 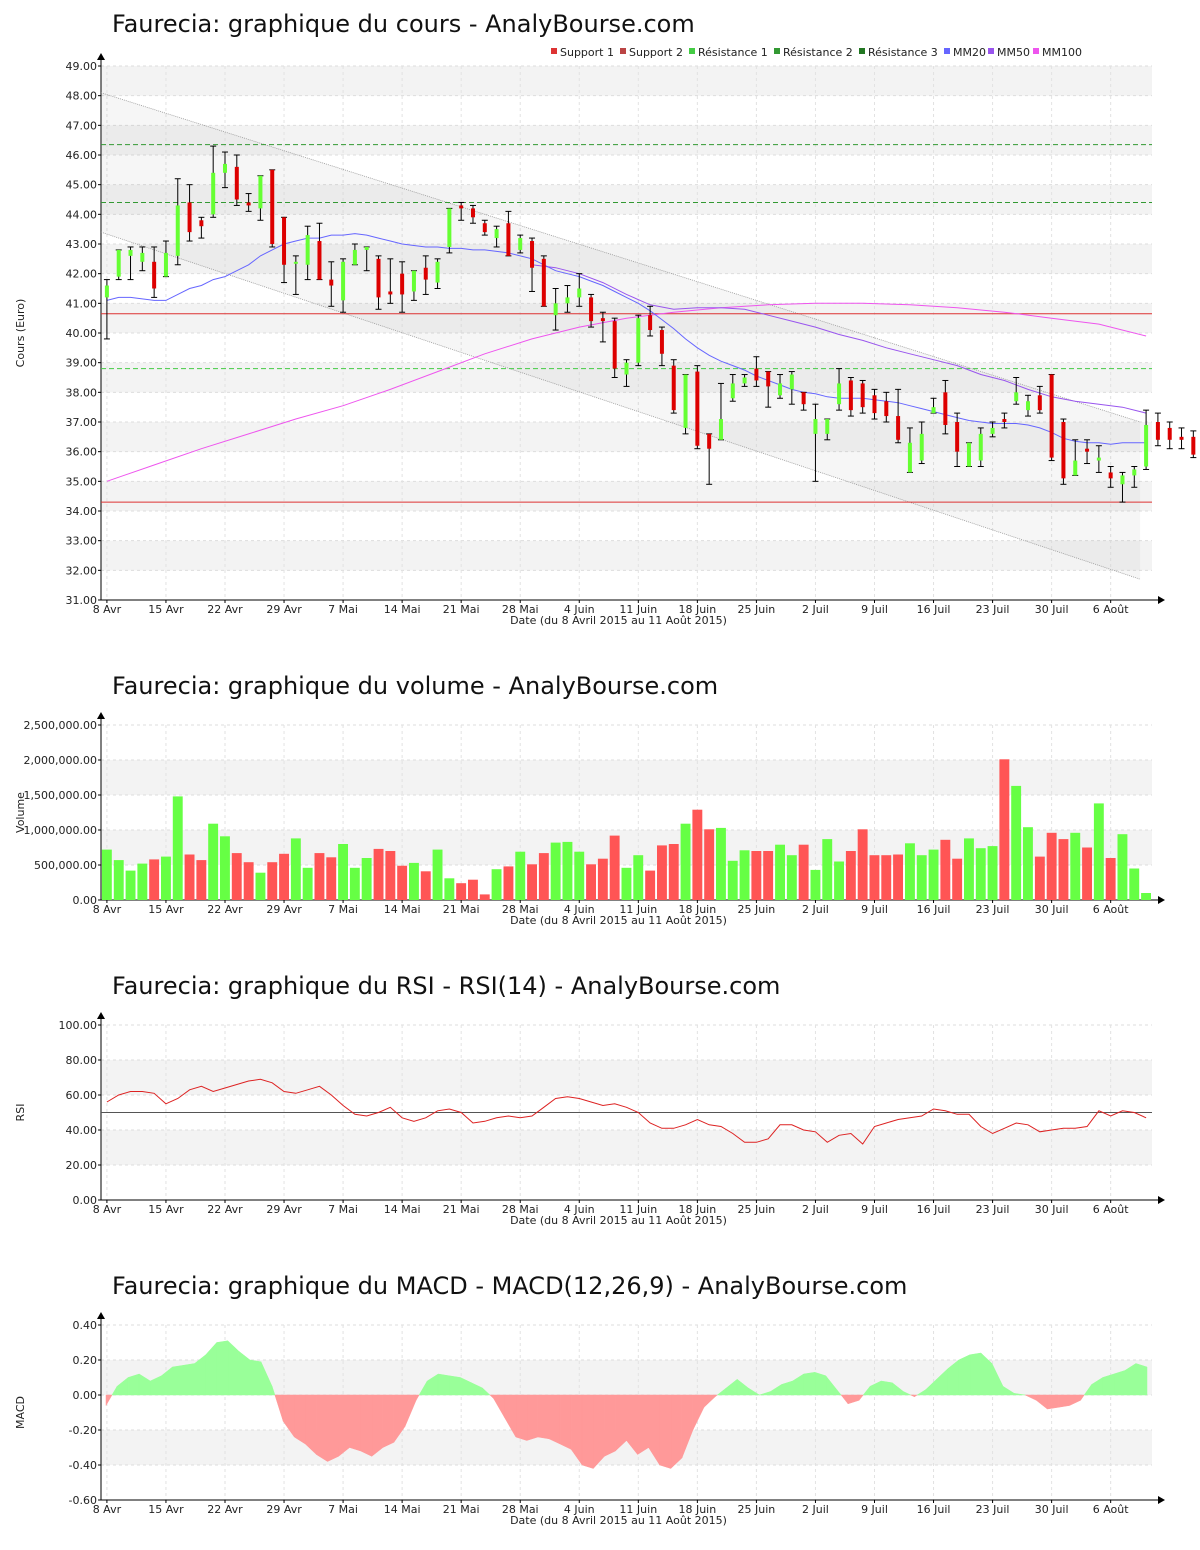 I want to click on legend-entry-0: Support 1, so click(x=587, y=52).